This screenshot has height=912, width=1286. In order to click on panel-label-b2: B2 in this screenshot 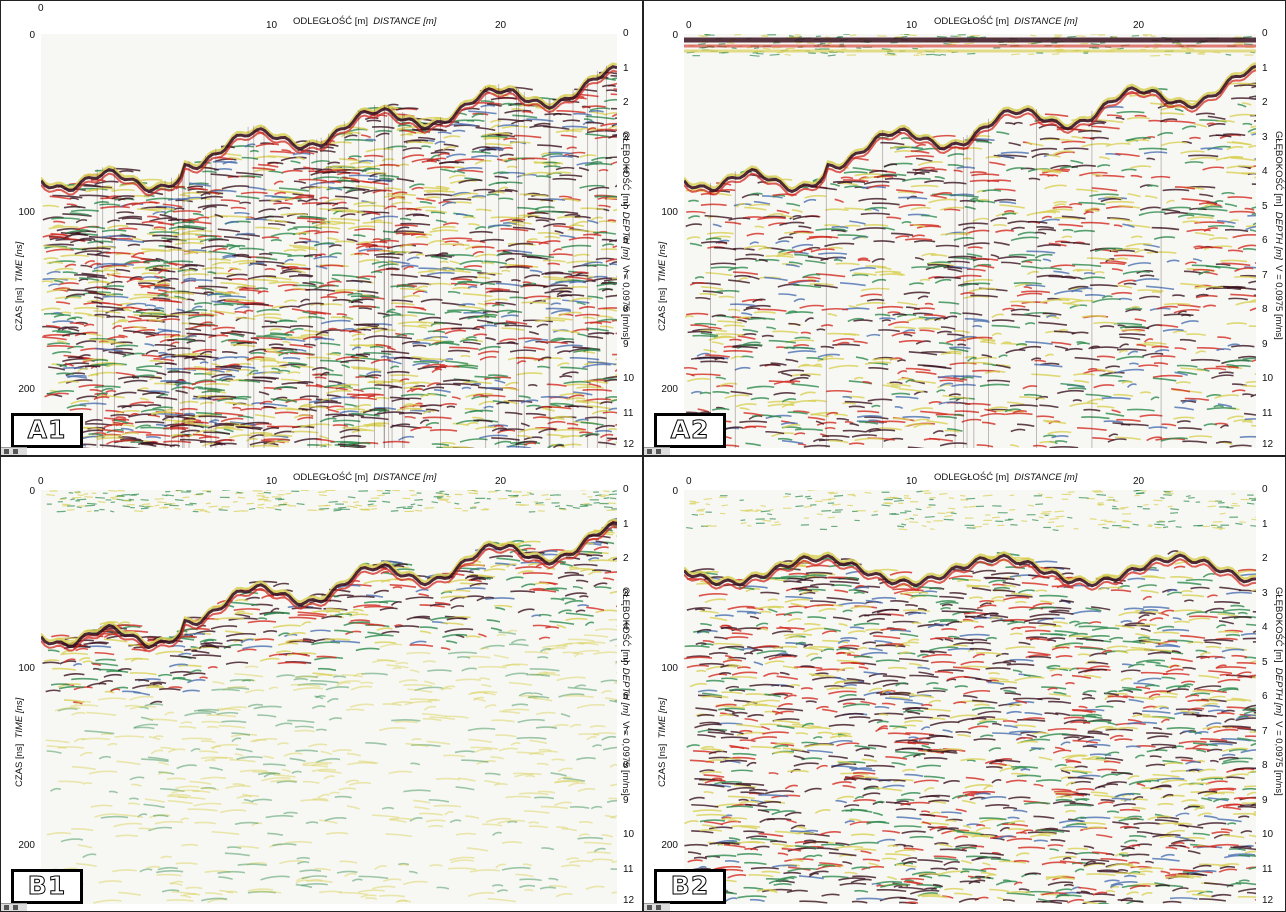, I will do `click(690, 886)`.